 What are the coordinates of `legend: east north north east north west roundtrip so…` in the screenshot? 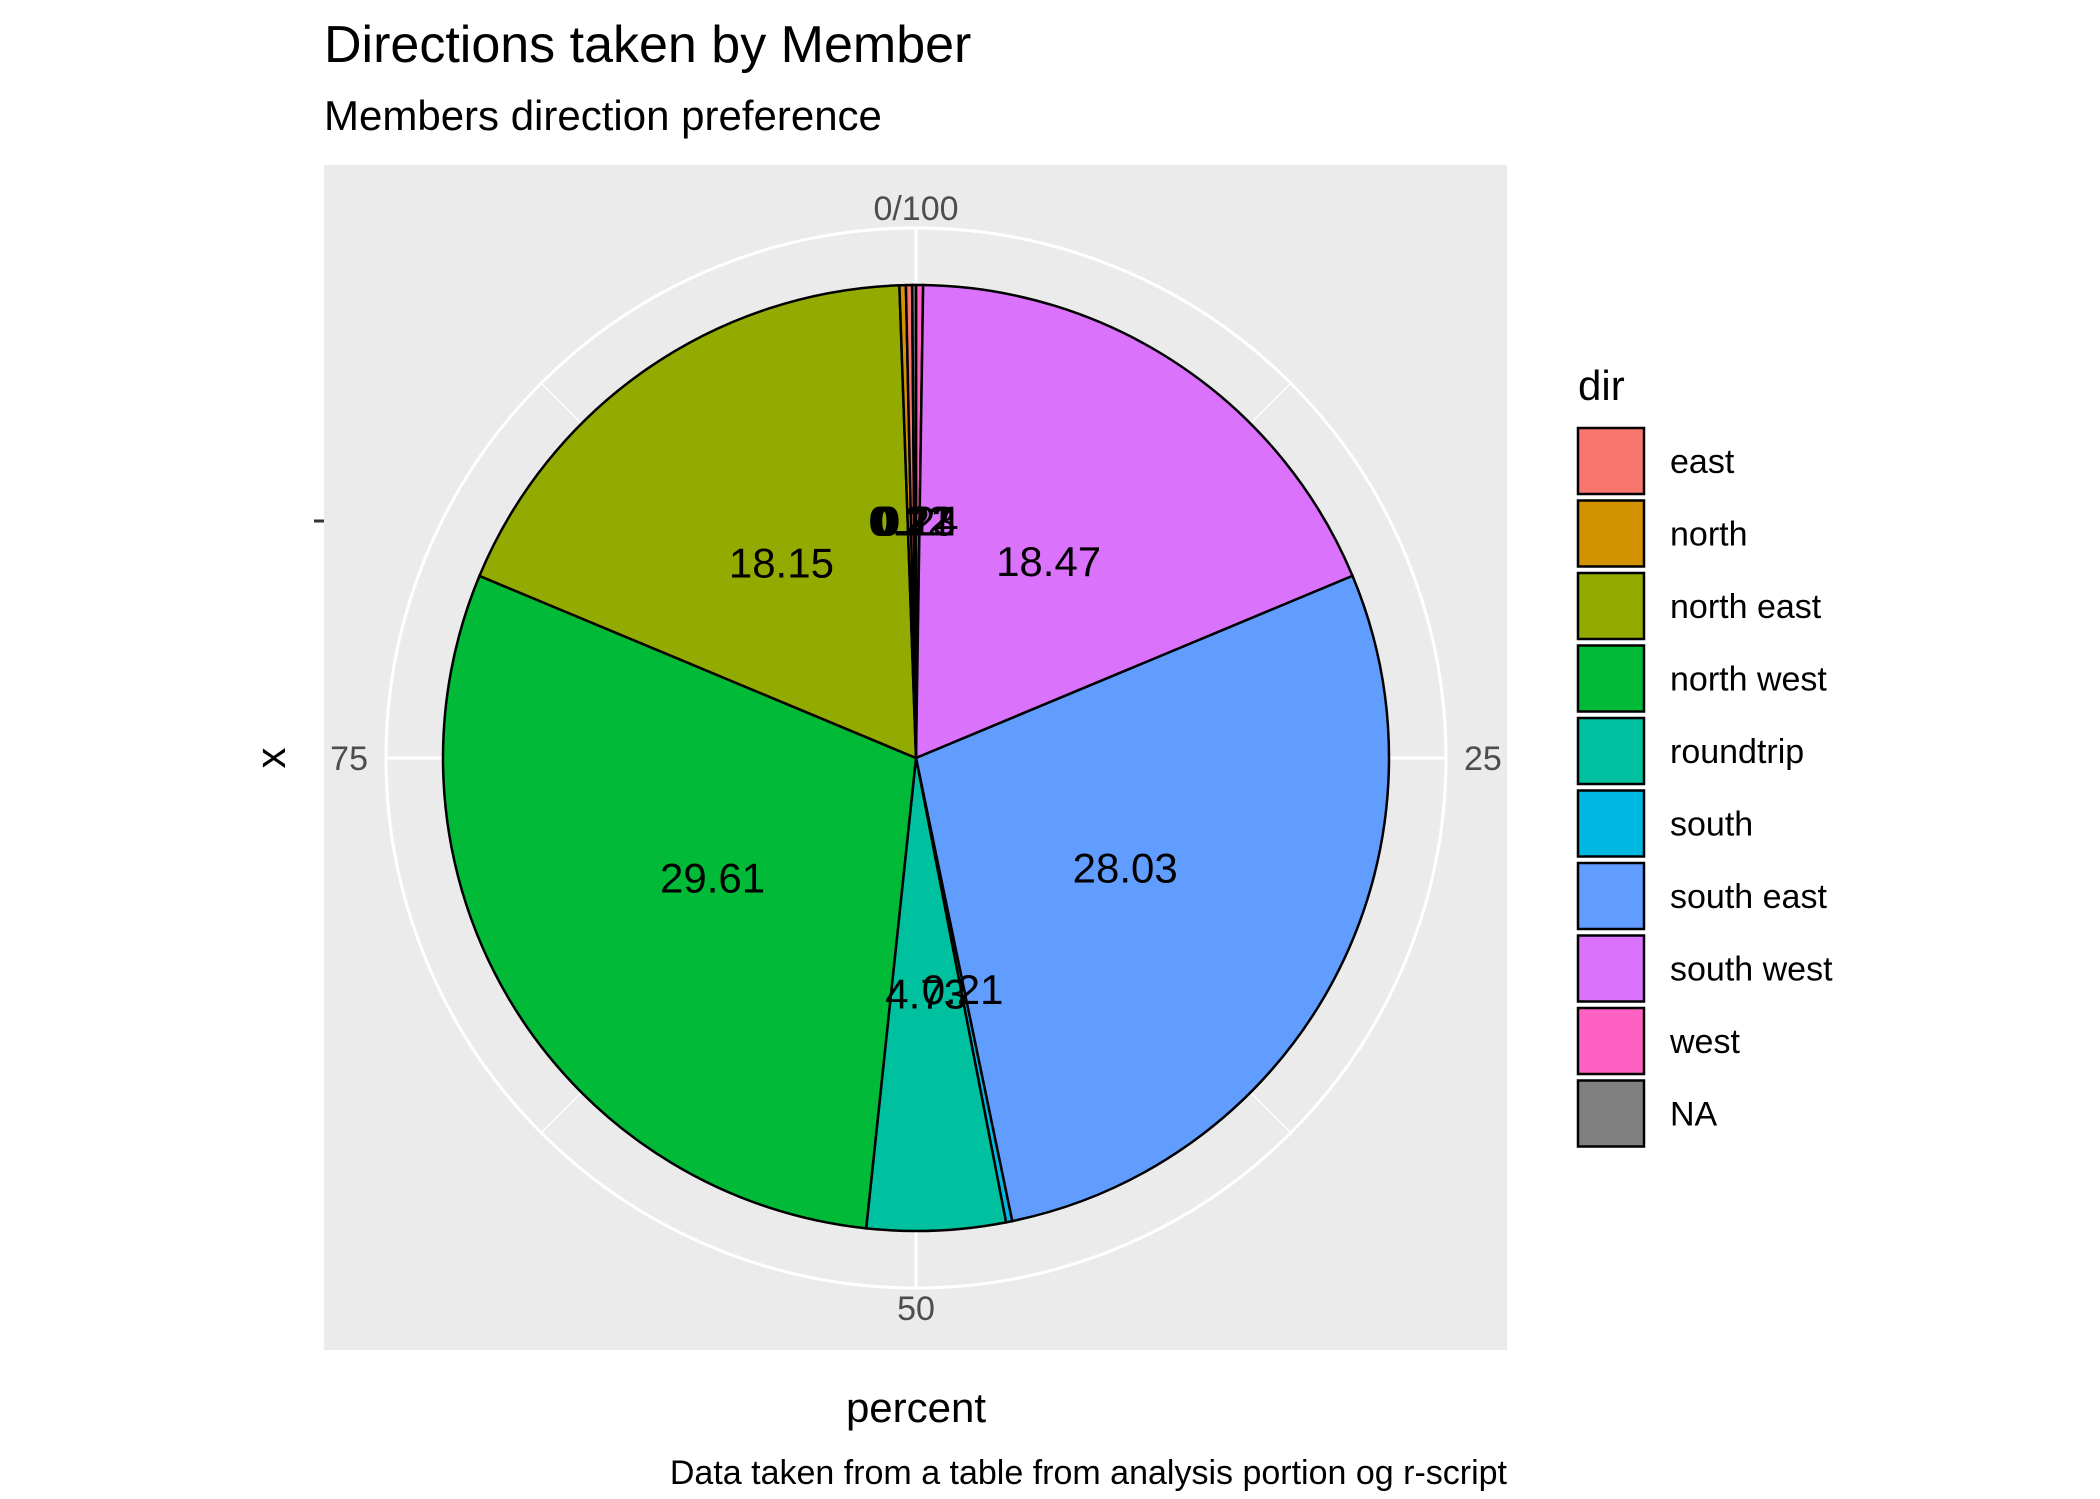 It's located at (1704, 787).